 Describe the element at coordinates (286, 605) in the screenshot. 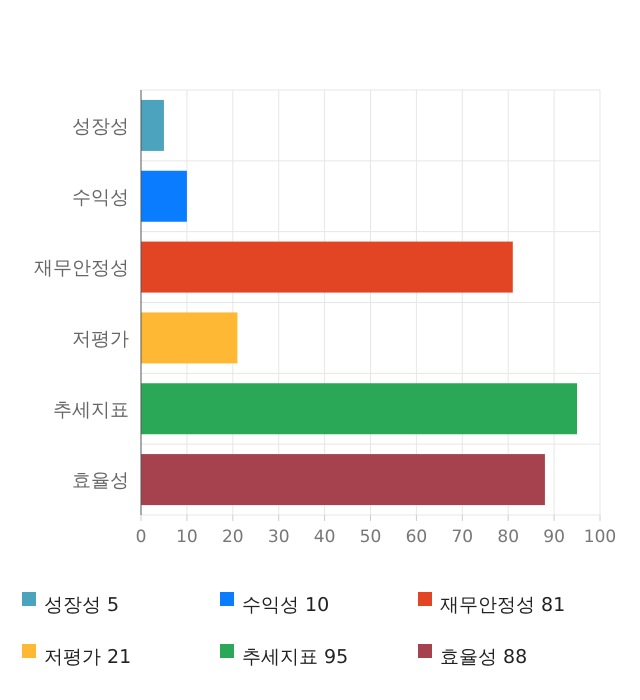

I see `legend-label: 수익성 10` at that location.